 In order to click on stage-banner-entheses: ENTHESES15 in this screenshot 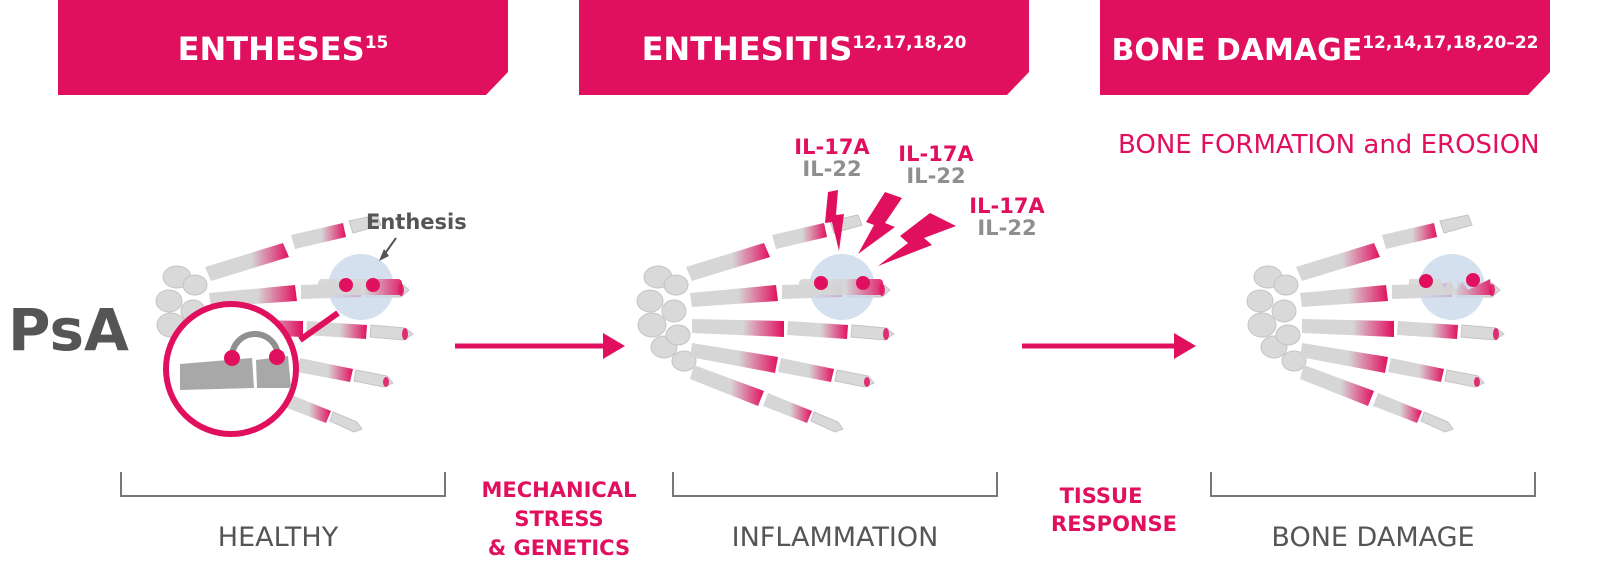, I will do `click(283, 47)`.